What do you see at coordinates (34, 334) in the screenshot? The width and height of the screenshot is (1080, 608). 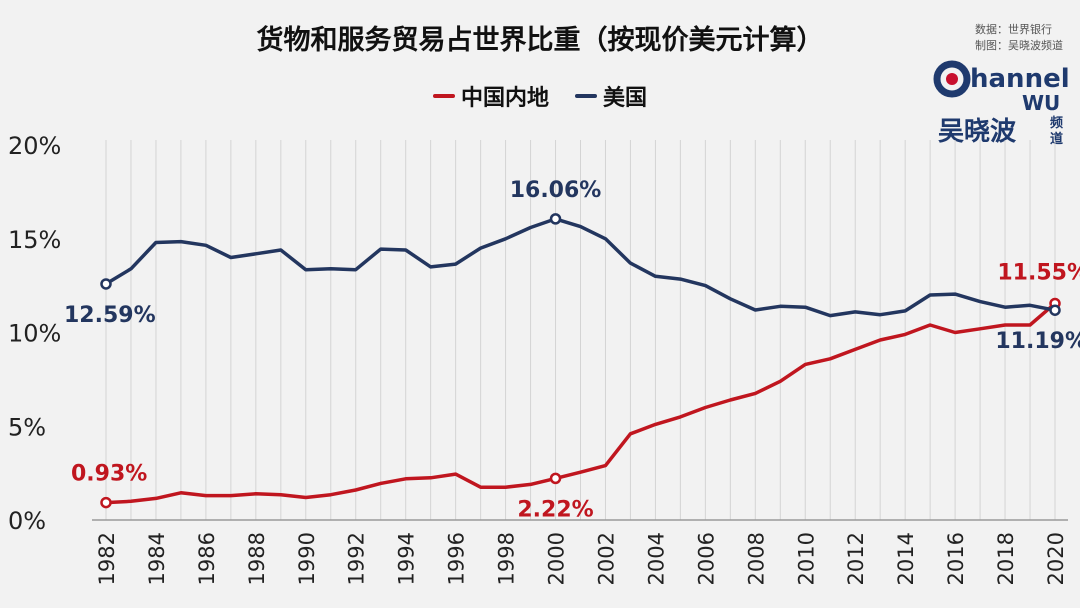 I see `y-tick-label: 10%` at bounding box center [34, 334].